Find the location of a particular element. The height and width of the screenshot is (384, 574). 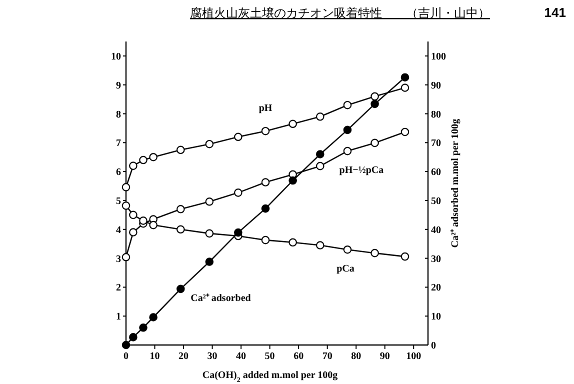

series-label: pH is located at coordinates (265, 108).